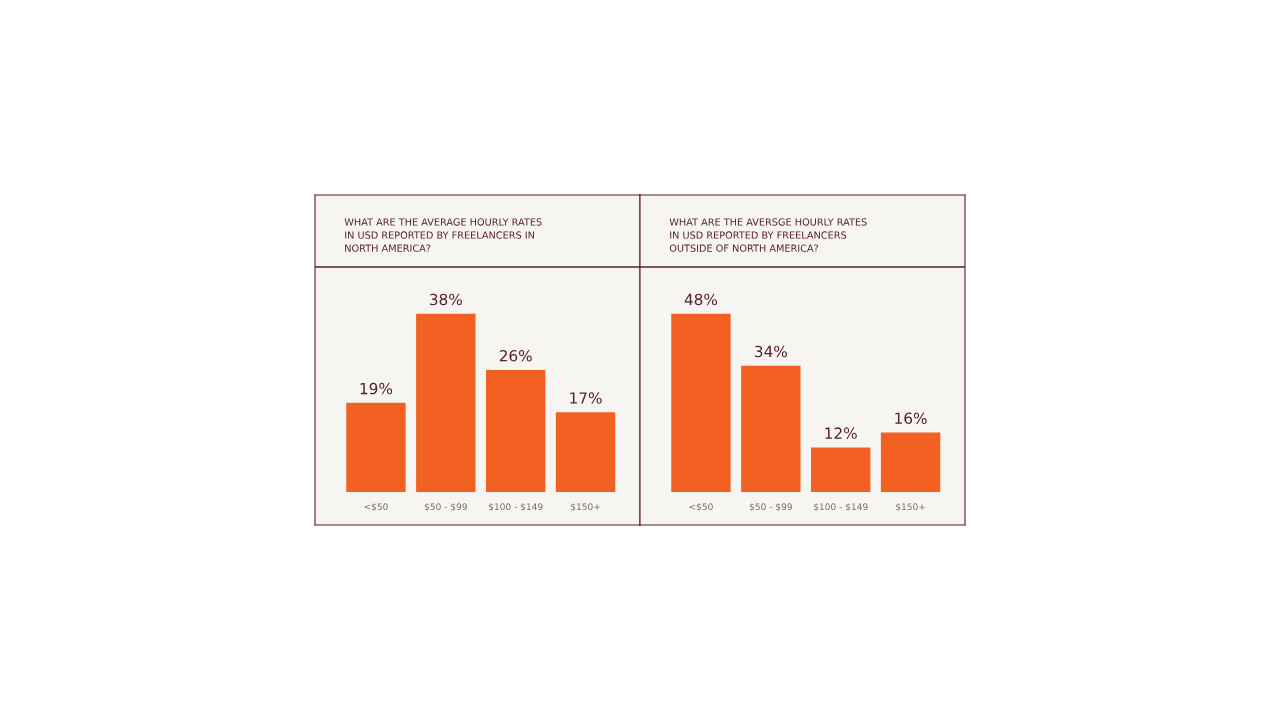 Image resolution: width=1280 pixels, height=720 pixels. Describe the element at coordinates (771, 351) in the screenshot. I see `data-label: 34%` at that location.